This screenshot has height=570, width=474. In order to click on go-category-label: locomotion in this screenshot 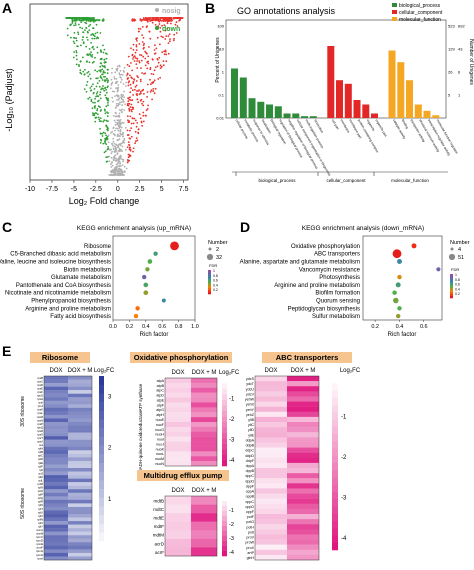, I will do `click(318, 127)`.